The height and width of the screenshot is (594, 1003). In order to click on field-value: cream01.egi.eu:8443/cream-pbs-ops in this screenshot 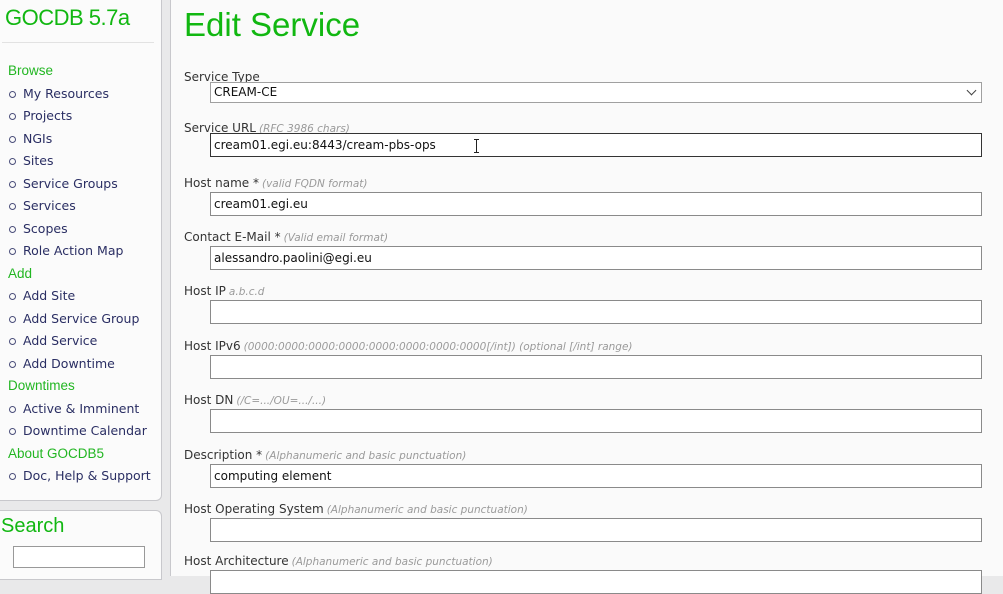, I will do `click(325, 145)`.